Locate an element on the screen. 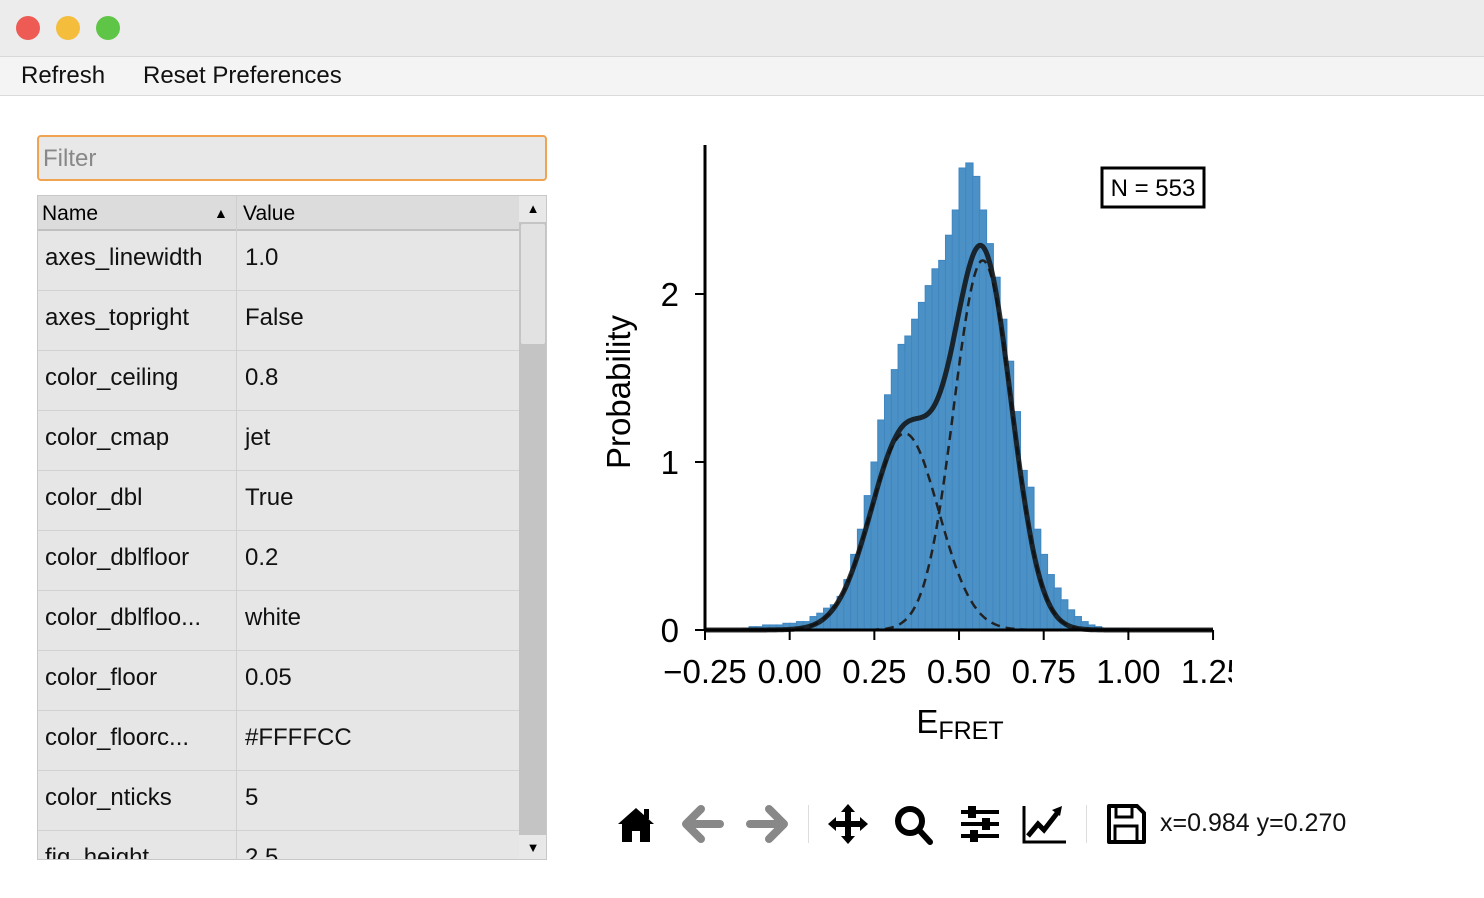 The image size is (1484, 898). title-bar is located at coordinates (742, 28).